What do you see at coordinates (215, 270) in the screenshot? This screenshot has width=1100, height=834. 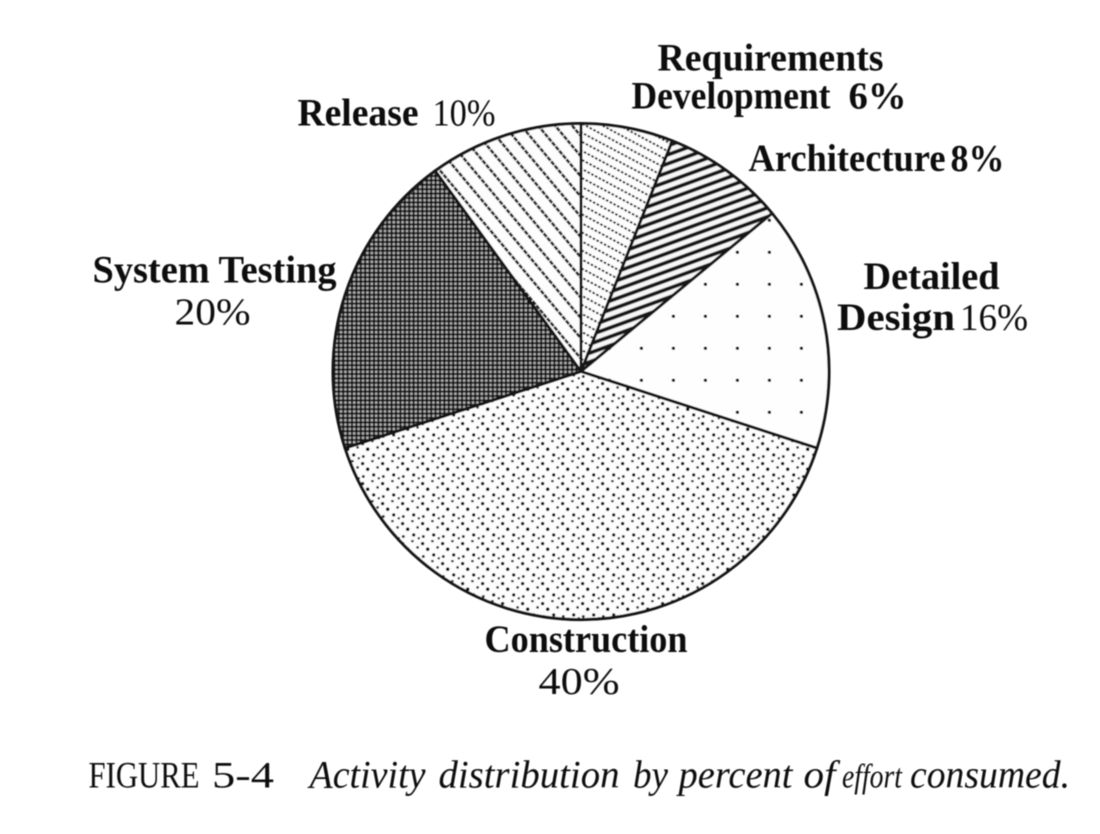 I see `svg-text: System Testing` at bounding box center [215, 270].